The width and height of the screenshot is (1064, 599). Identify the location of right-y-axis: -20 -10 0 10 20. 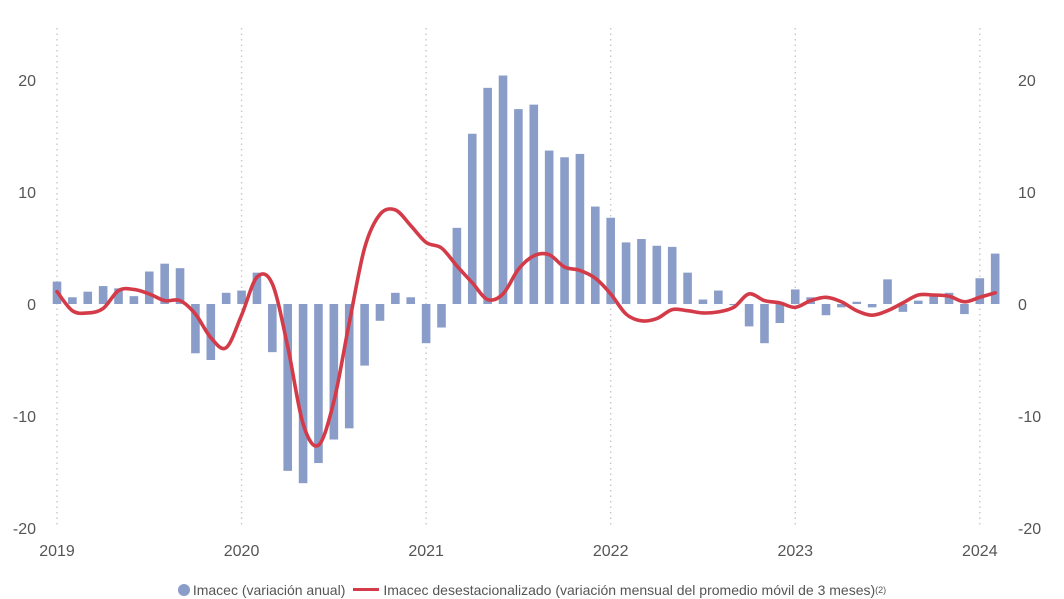
(1029, 305).